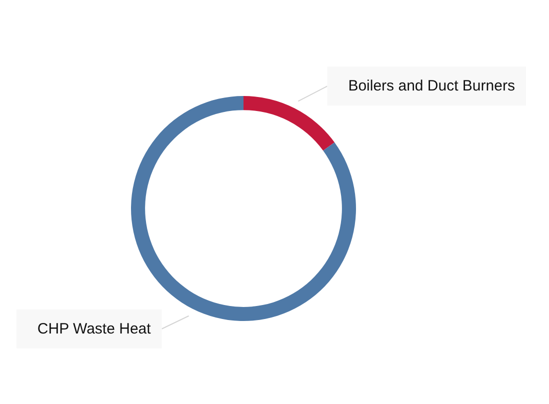 The width and height of the screenshot is (549, 404). I want to click on donut-slice, so click(289, 123).